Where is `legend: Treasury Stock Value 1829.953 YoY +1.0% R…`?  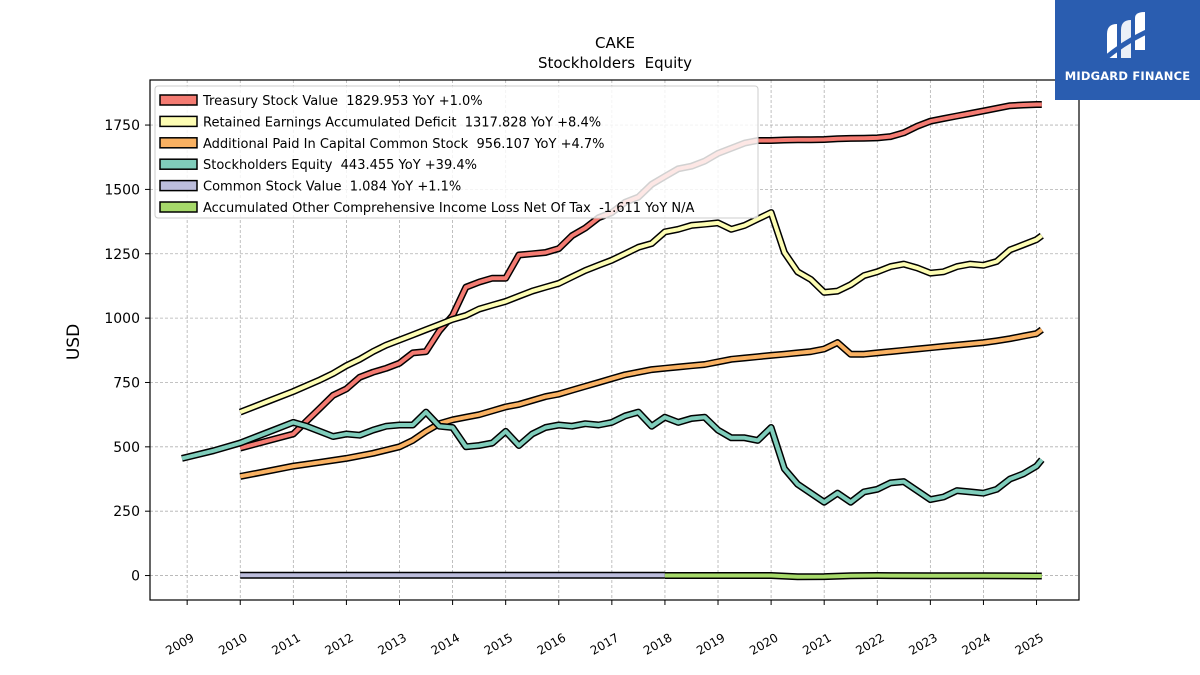
legend: Treasury Stock Value 1829.953 YoY +1.0% R… is located at coordinates (456, 152).